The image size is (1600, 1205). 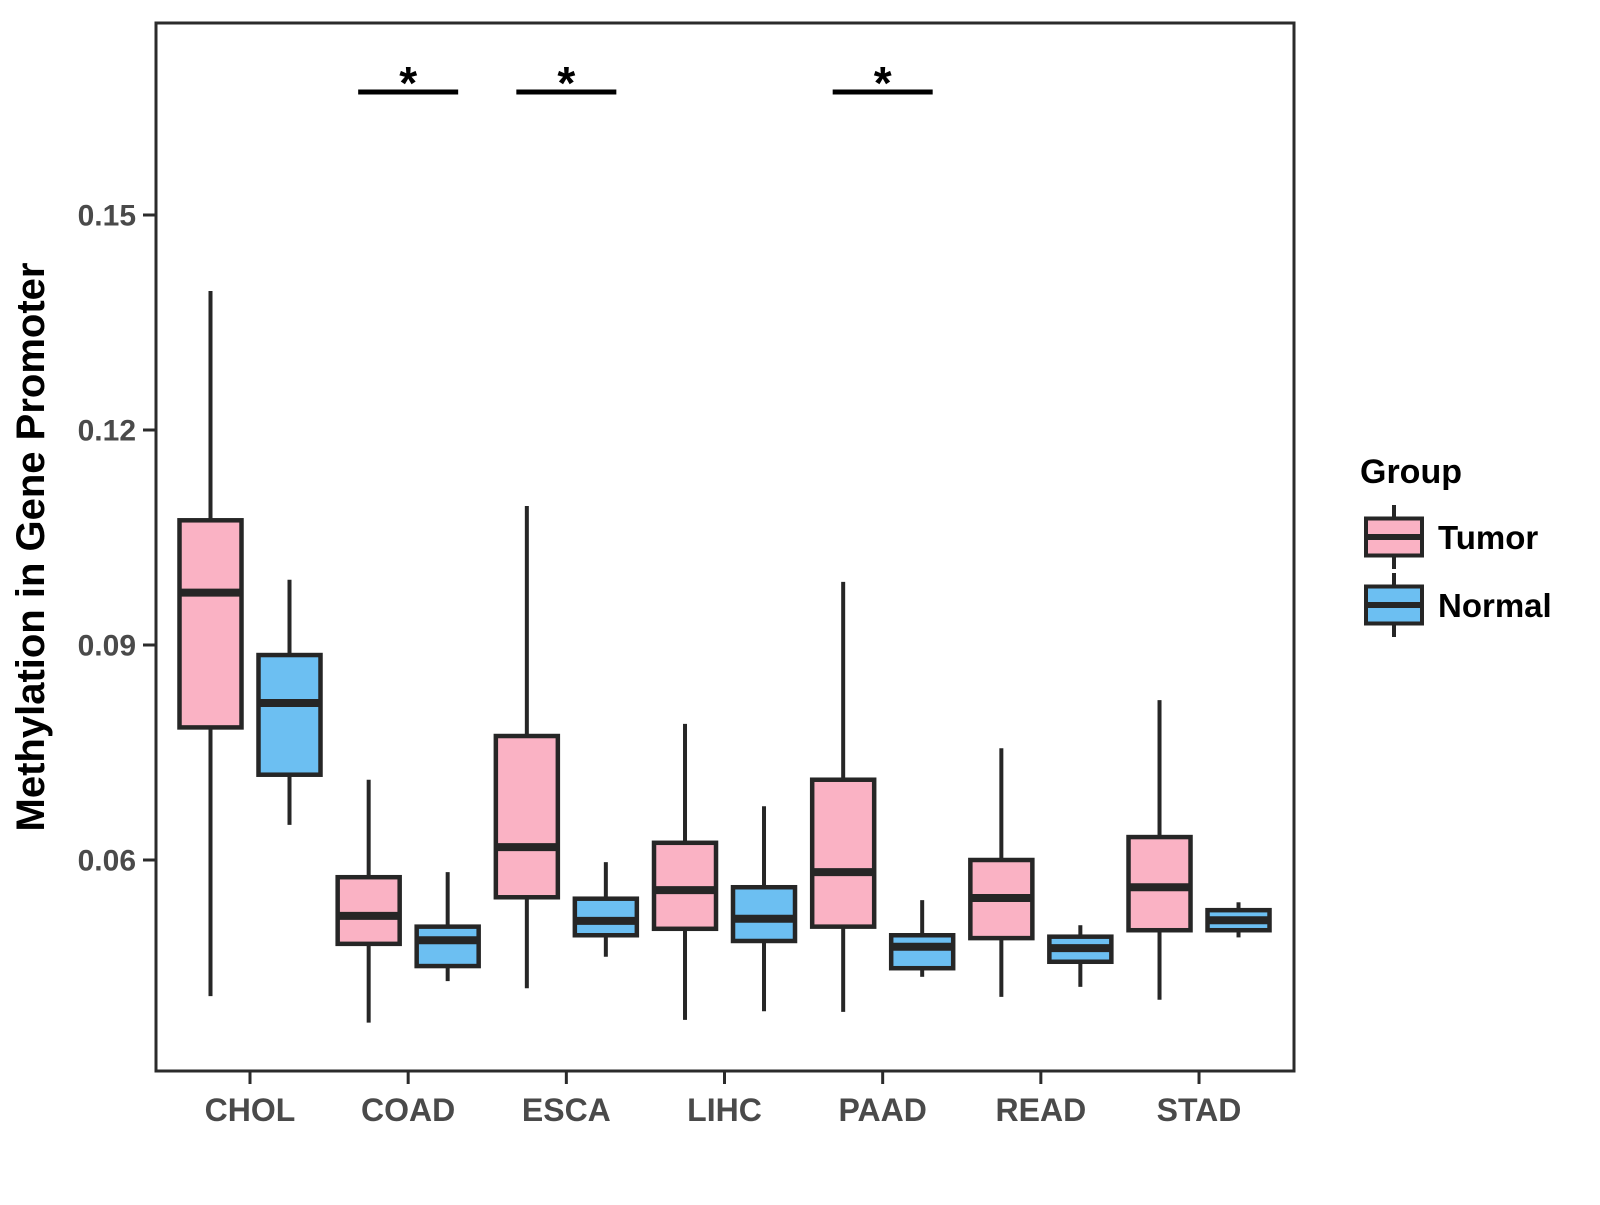 I want to click on box-tumor-LIHC, so click(x=685, y=871).